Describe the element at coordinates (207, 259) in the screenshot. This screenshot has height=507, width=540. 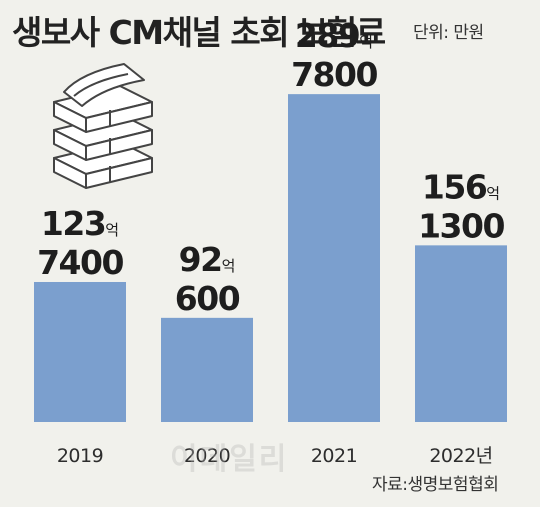
I see `value-label-top-1: 92억` at that location.